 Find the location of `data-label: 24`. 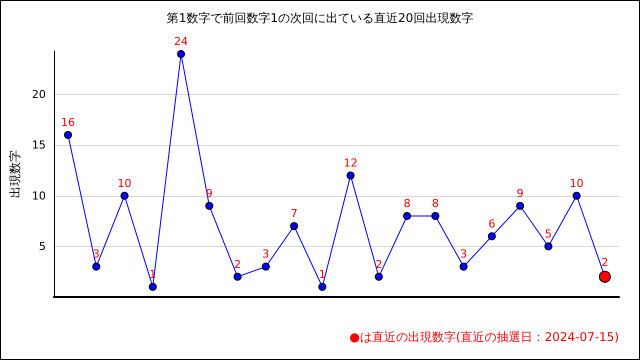

data-label: 24 is located at coordinates (181, 41).